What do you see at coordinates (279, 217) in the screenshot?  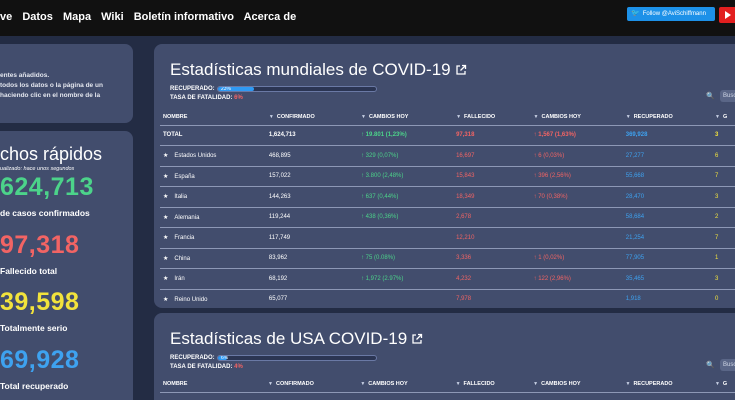 I see `cell-confirmed: 119,244` at bounding box center [279, 217].